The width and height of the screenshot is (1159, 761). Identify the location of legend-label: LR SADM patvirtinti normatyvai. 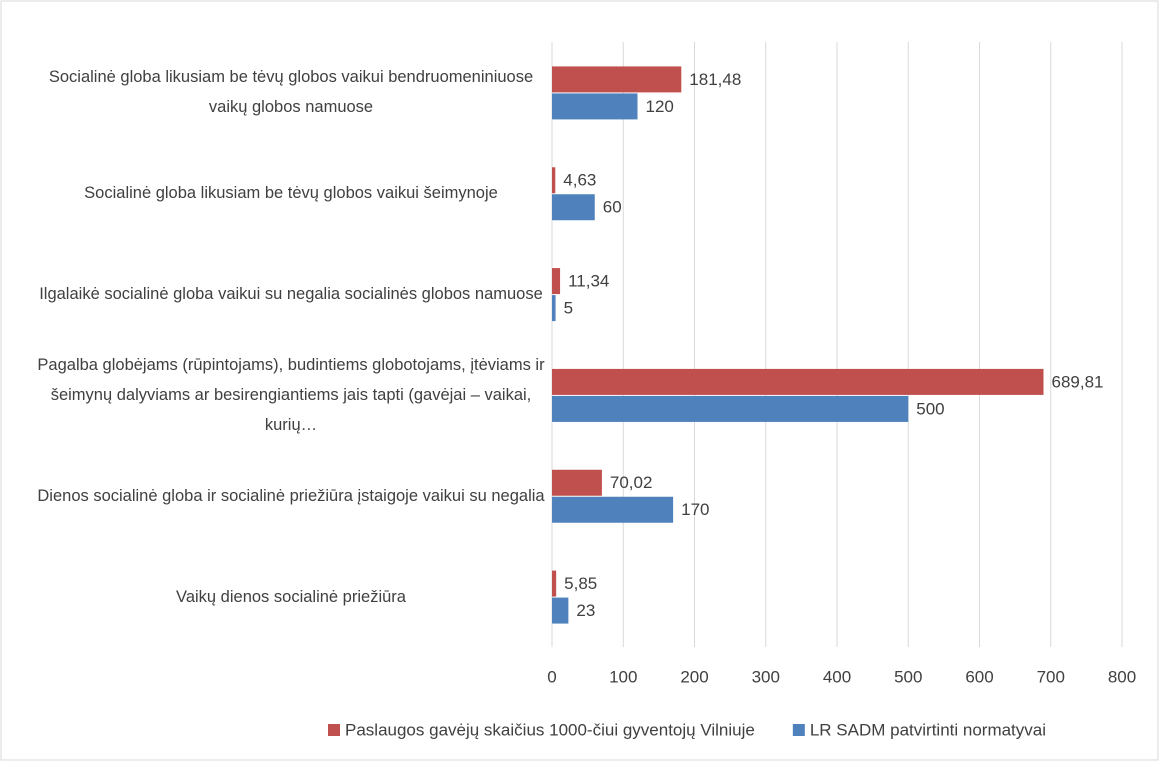
(928, 729).